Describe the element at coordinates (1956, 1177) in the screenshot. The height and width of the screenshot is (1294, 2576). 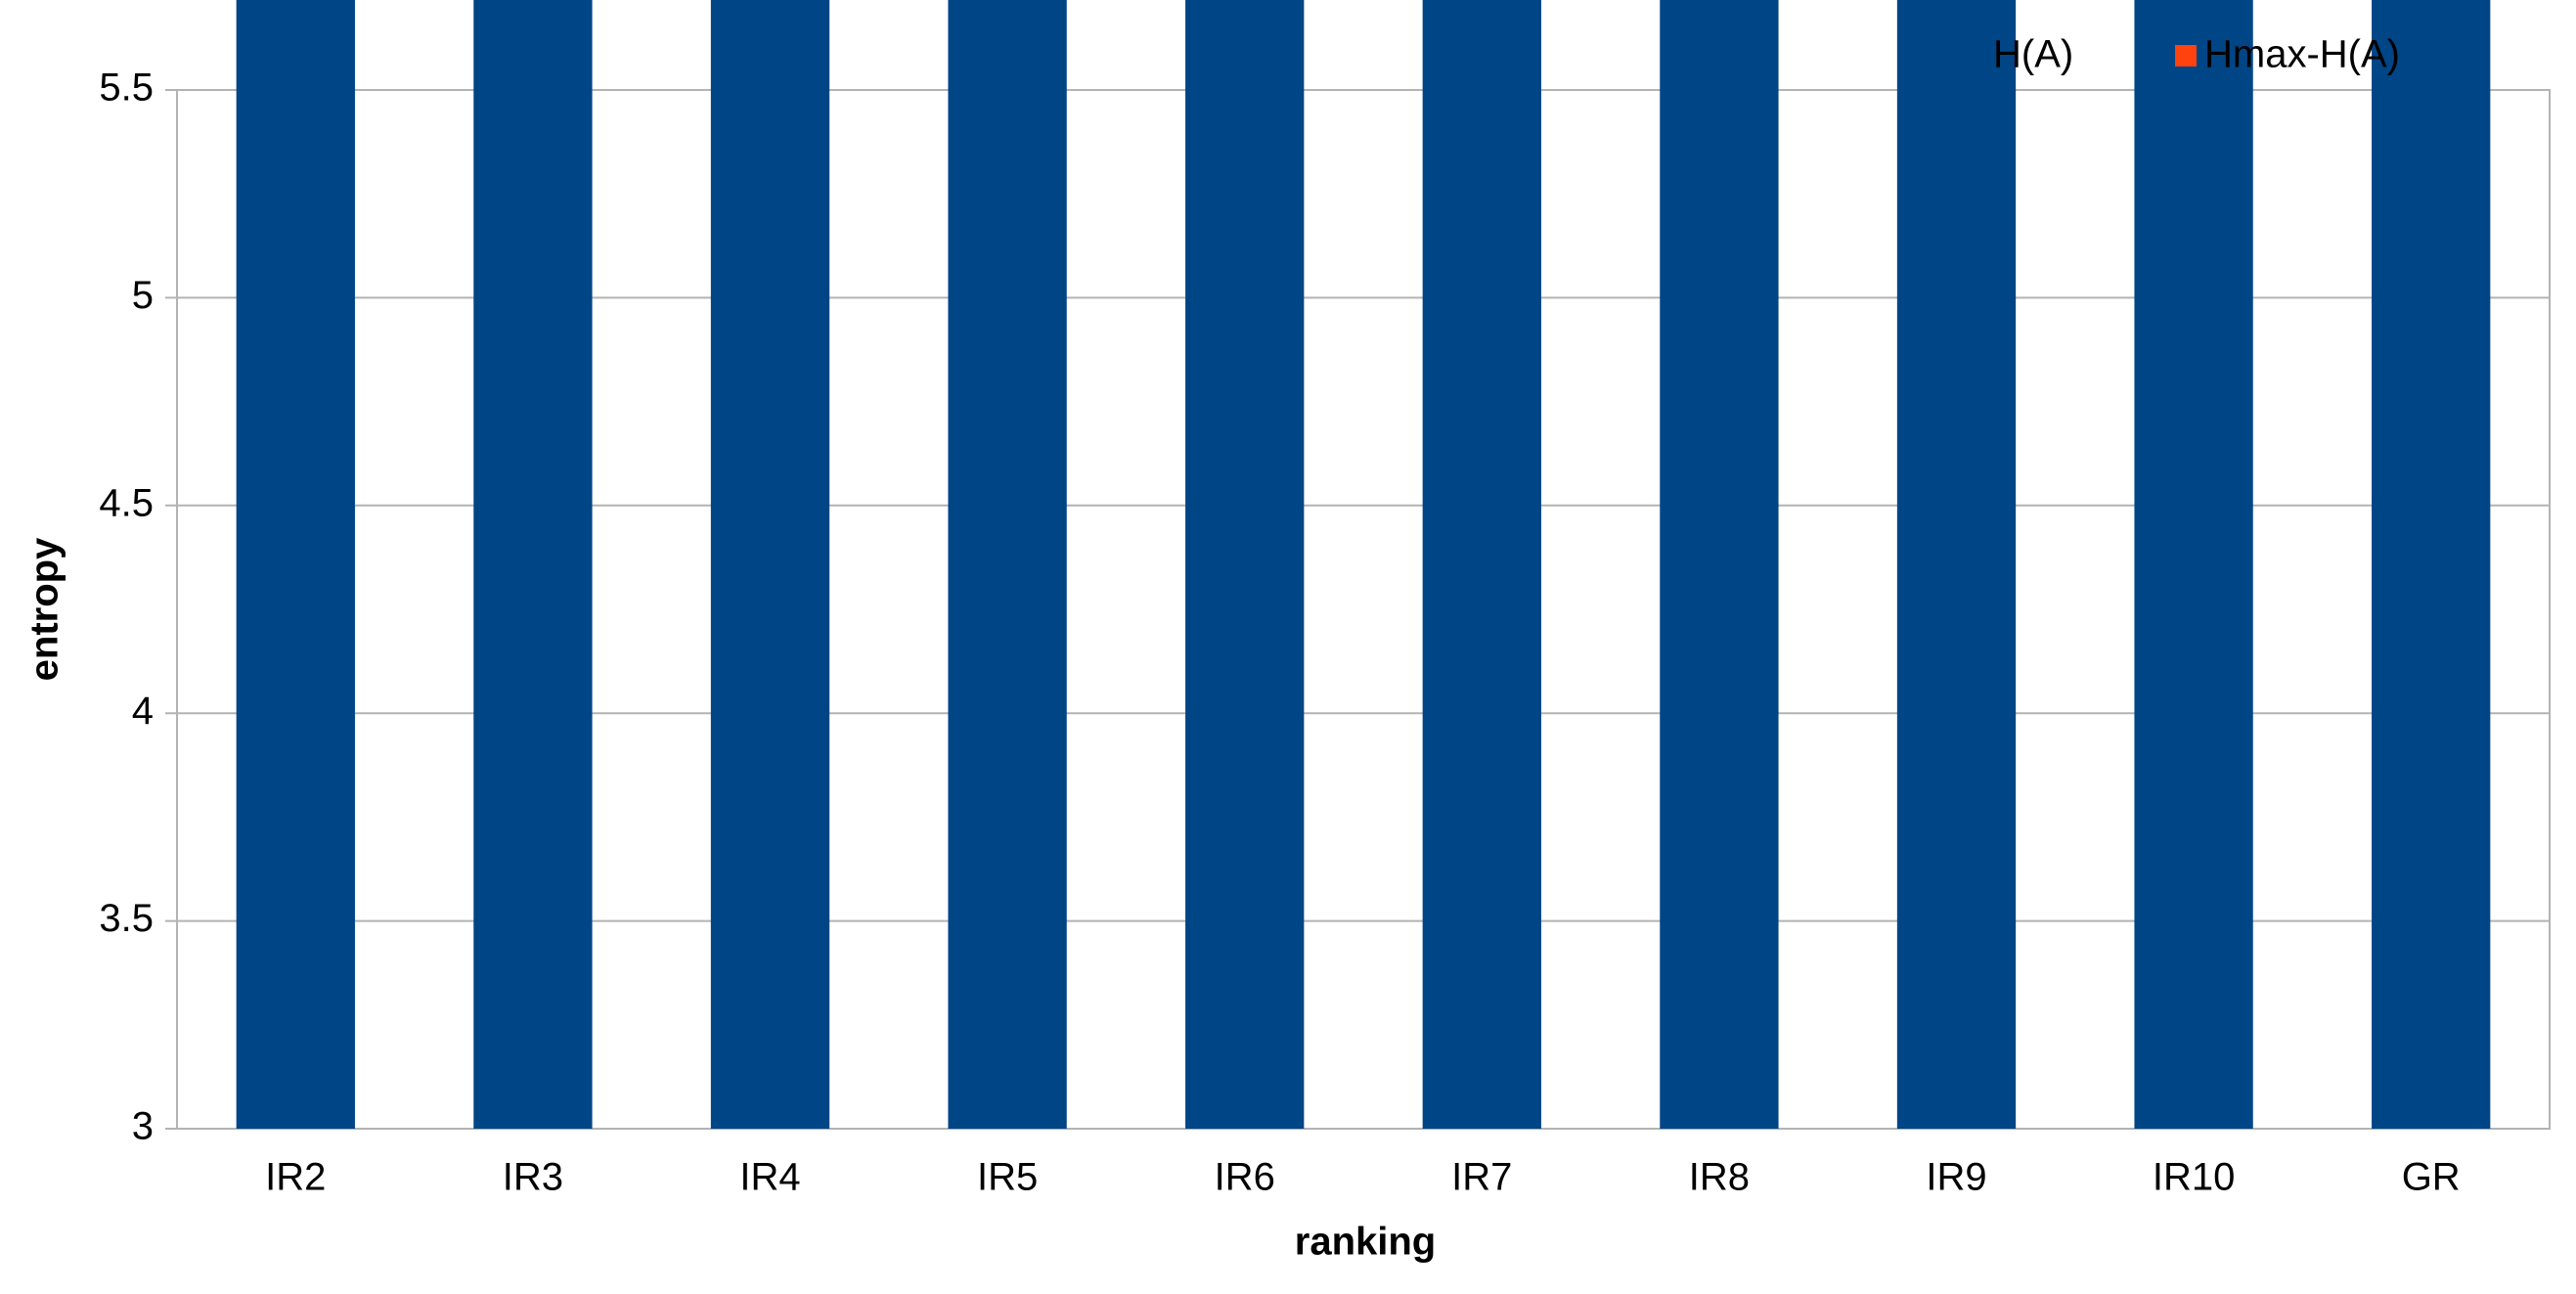
I see `x-tick-label: IR9` at that location.